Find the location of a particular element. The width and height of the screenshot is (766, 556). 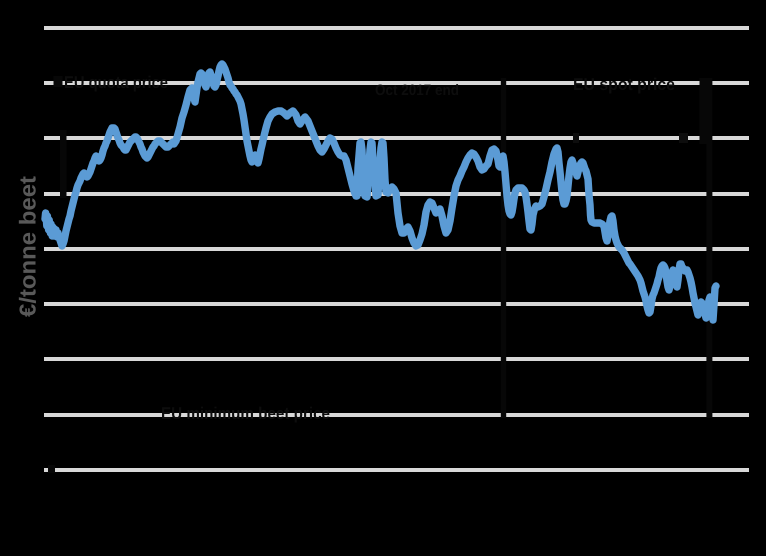

svg-text: EU quota price is located at coordinates (116, 82).